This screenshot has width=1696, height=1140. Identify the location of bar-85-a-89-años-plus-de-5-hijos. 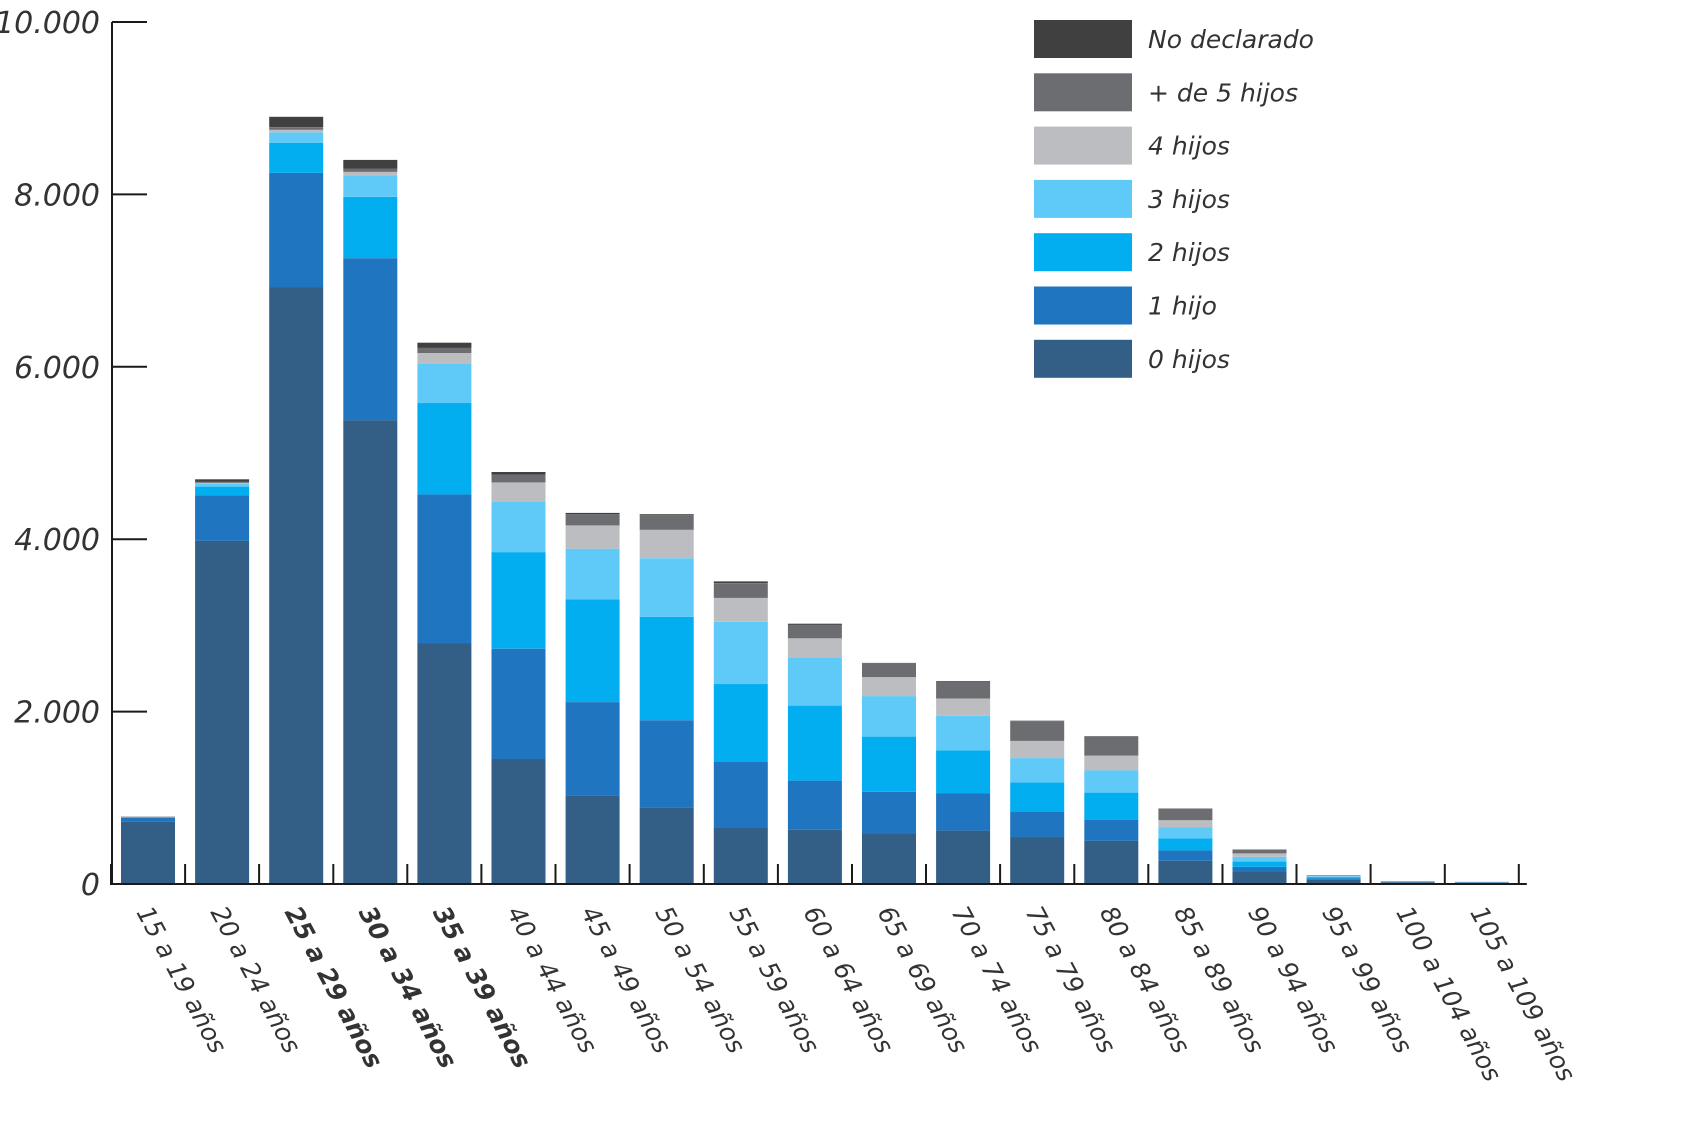
(1185, 815).